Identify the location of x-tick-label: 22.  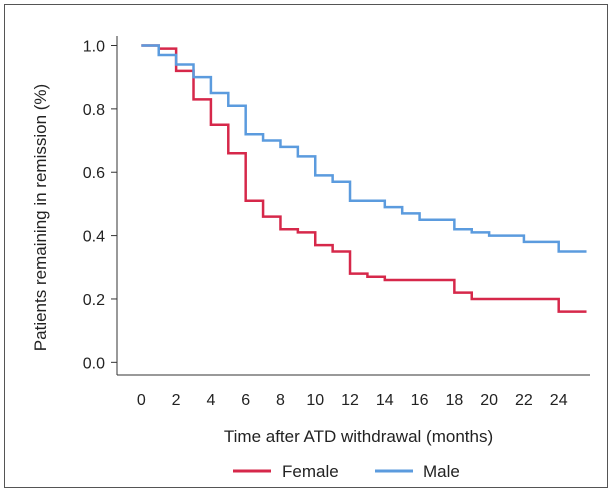
(524, 400).